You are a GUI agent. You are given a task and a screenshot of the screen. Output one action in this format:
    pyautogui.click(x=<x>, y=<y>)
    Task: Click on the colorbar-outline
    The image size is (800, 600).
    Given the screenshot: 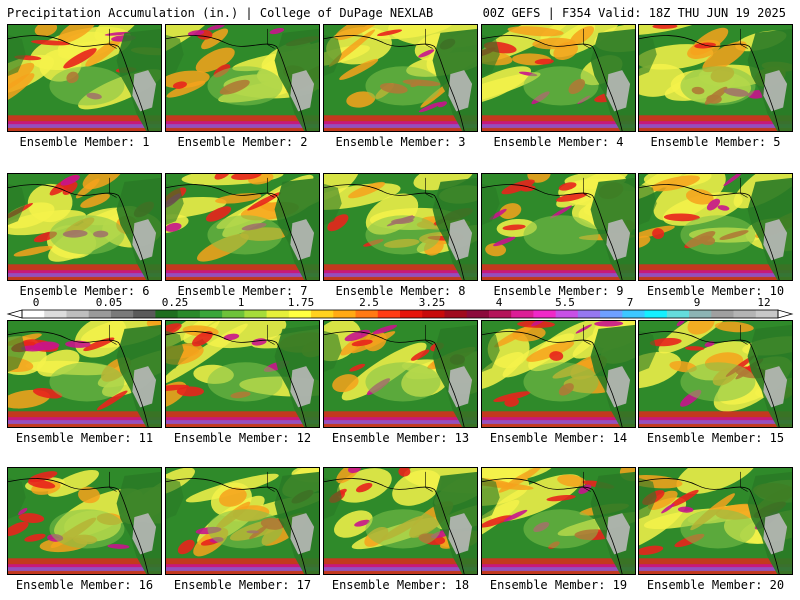 What is the action you would take?
    pyautogui.click(x=400, y=314)
    